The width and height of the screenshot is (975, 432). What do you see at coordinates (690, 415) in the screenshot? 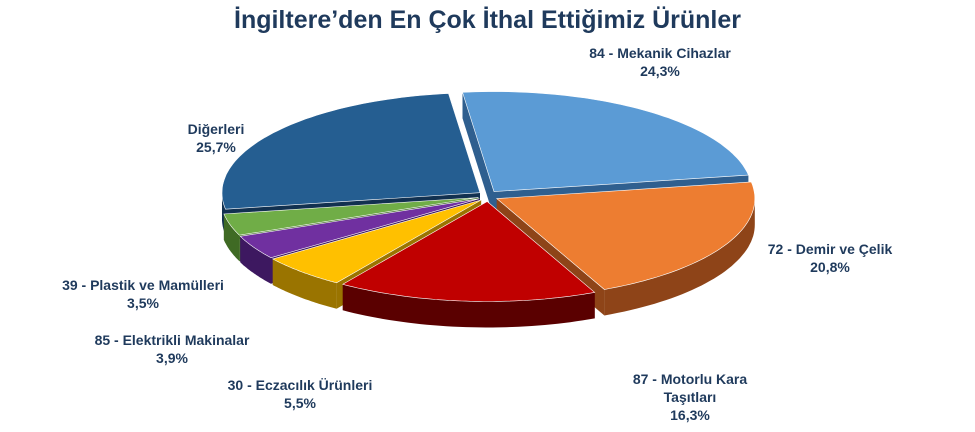
I see `slice-value-label-2: 16,3%` at bounding box center [690, 415].